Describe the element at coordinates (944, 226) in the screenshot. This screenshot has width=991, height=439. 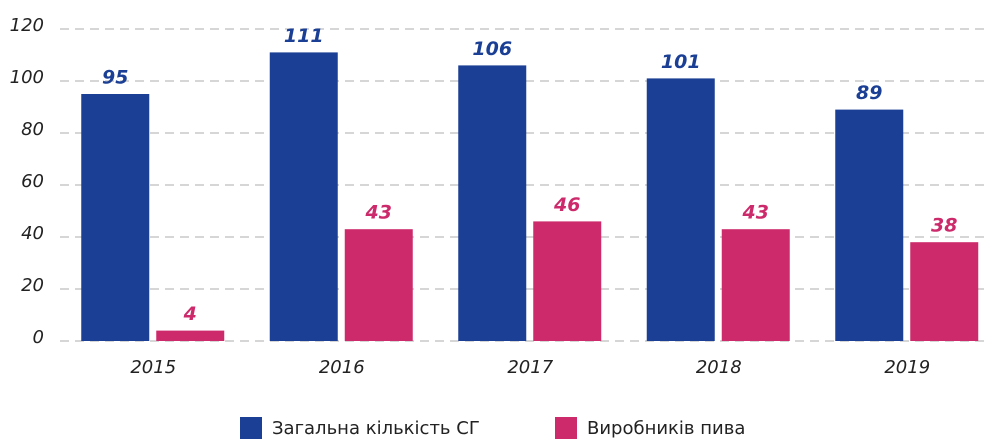
I see `value-label: 38` at that location.